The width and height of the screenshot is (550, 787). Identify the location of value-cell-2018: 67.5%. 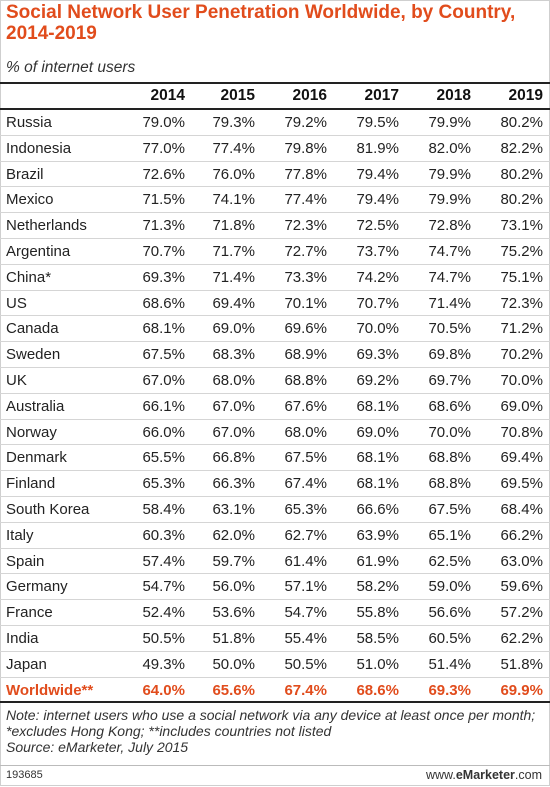
(449, 509).